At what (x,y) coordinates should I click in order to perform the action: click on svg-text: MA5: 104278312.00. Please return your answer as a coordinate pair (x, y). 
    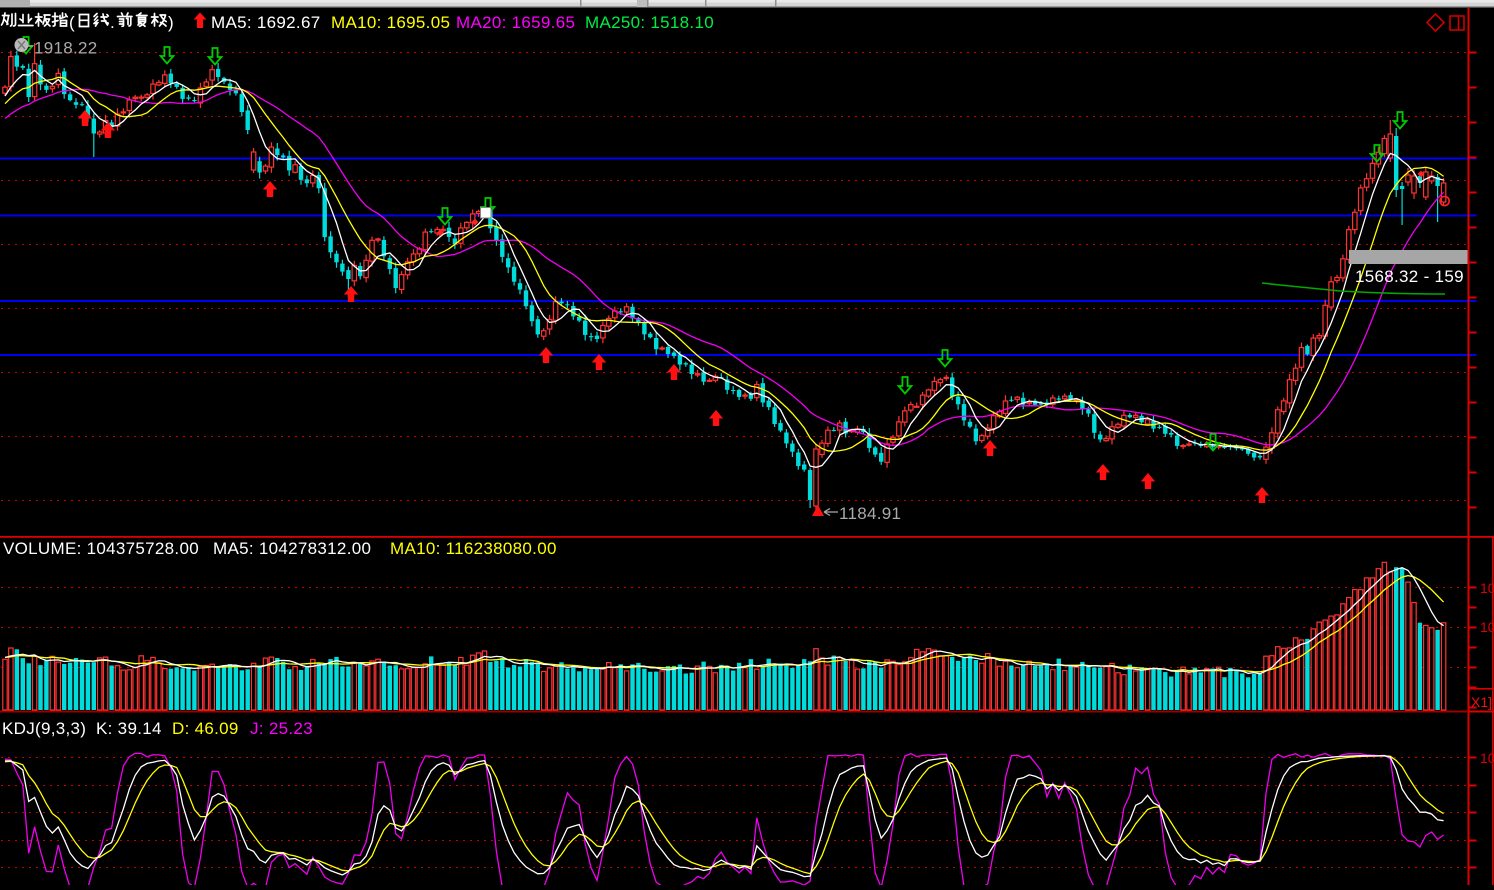
    Looking at the image, I should click on (292, 548).